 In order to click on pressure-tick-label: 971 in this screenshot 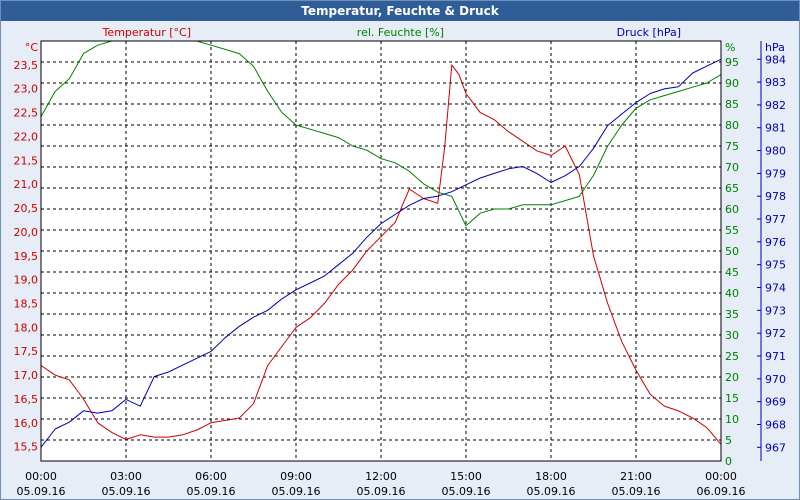, I will do `click(775, 356)`.